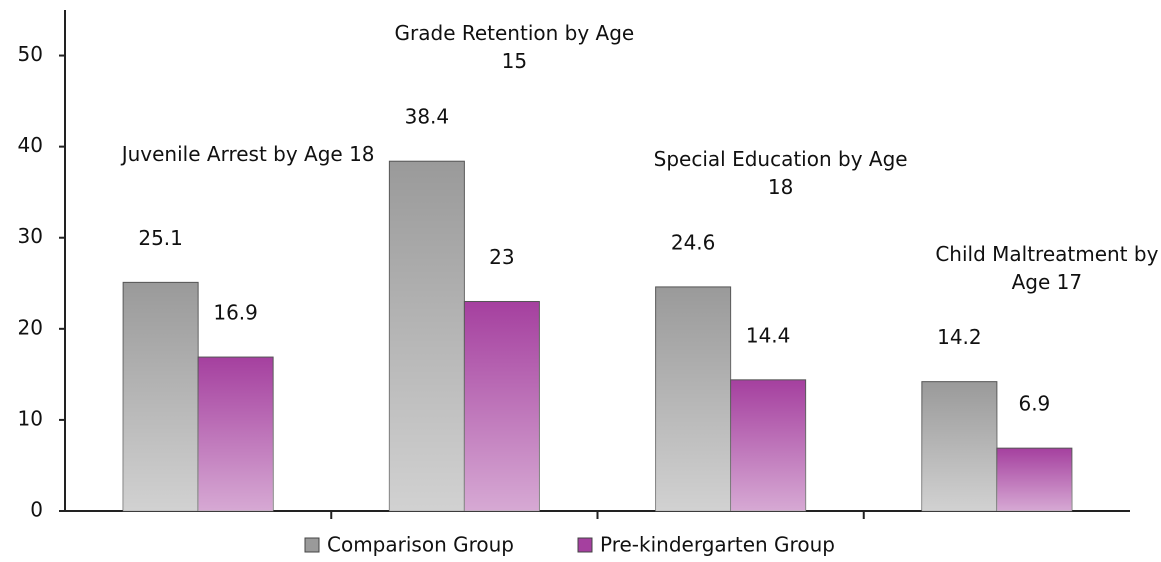 The height and width of the screenshot is (562, 1161). Describe the element at coordinates (768, 335) in the screenshot. I see `value-label: 14.4` at that location.